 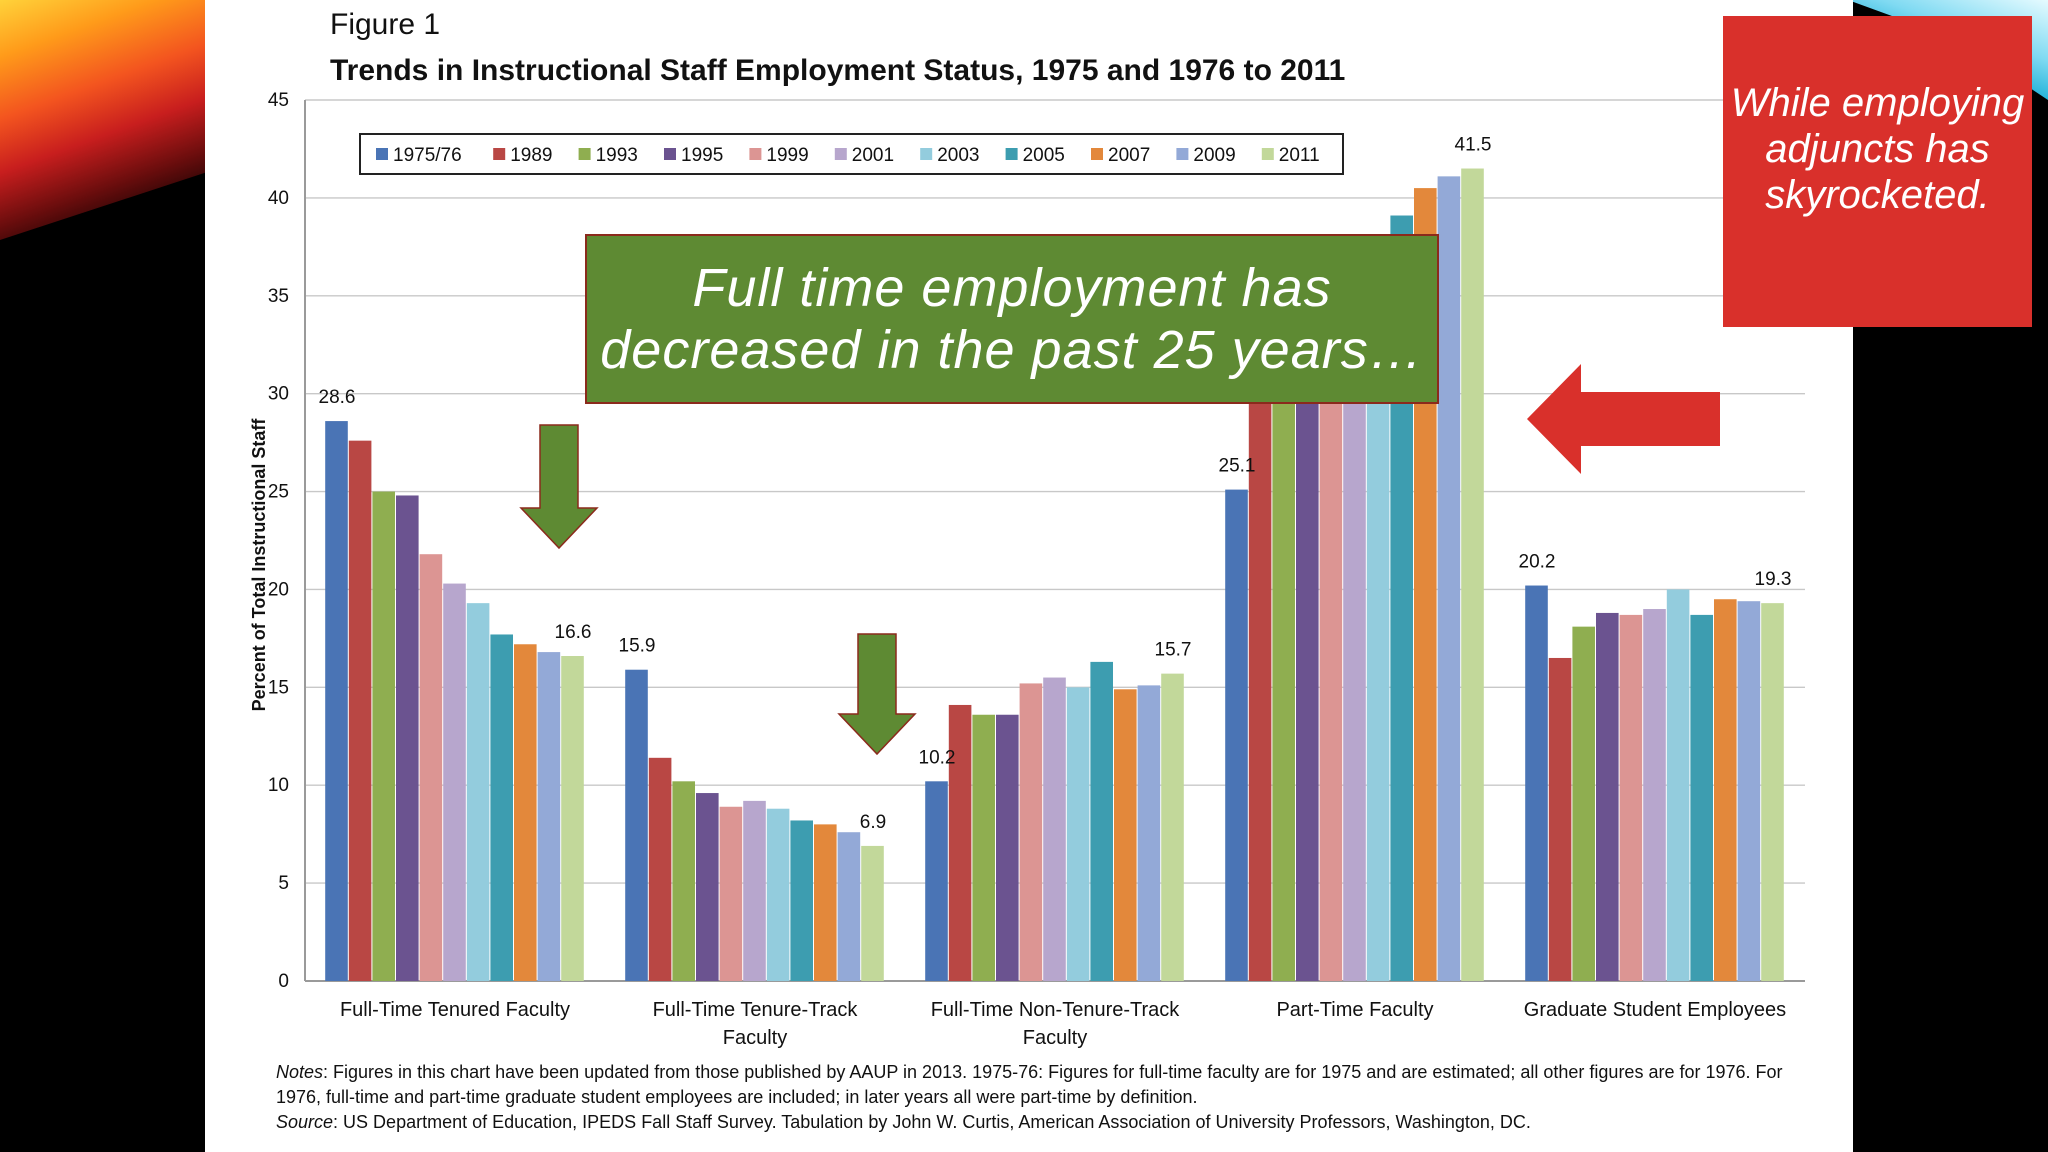 What do you see at coordinates (1537, 562) in the screenshot?
I see `data-label: 20.2` at bounding box center [1537, 562].